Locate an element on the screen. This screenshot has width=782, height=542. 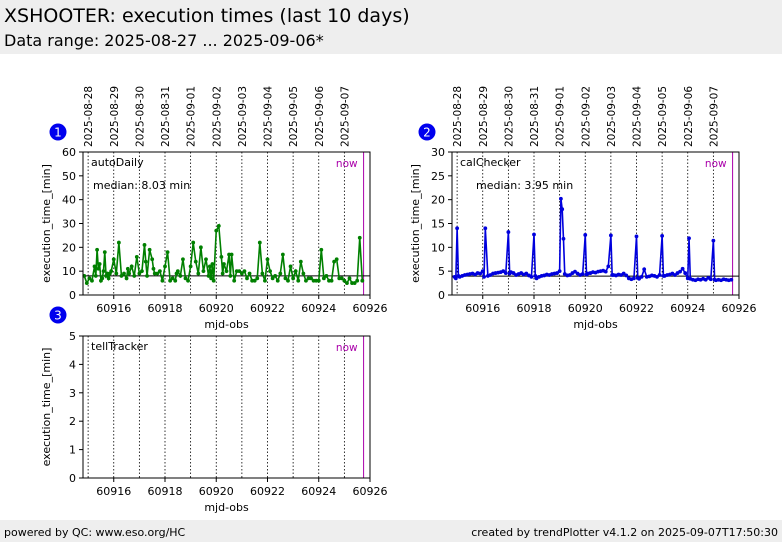
chart-1-now-label: now is located at coordinates (347, 164).